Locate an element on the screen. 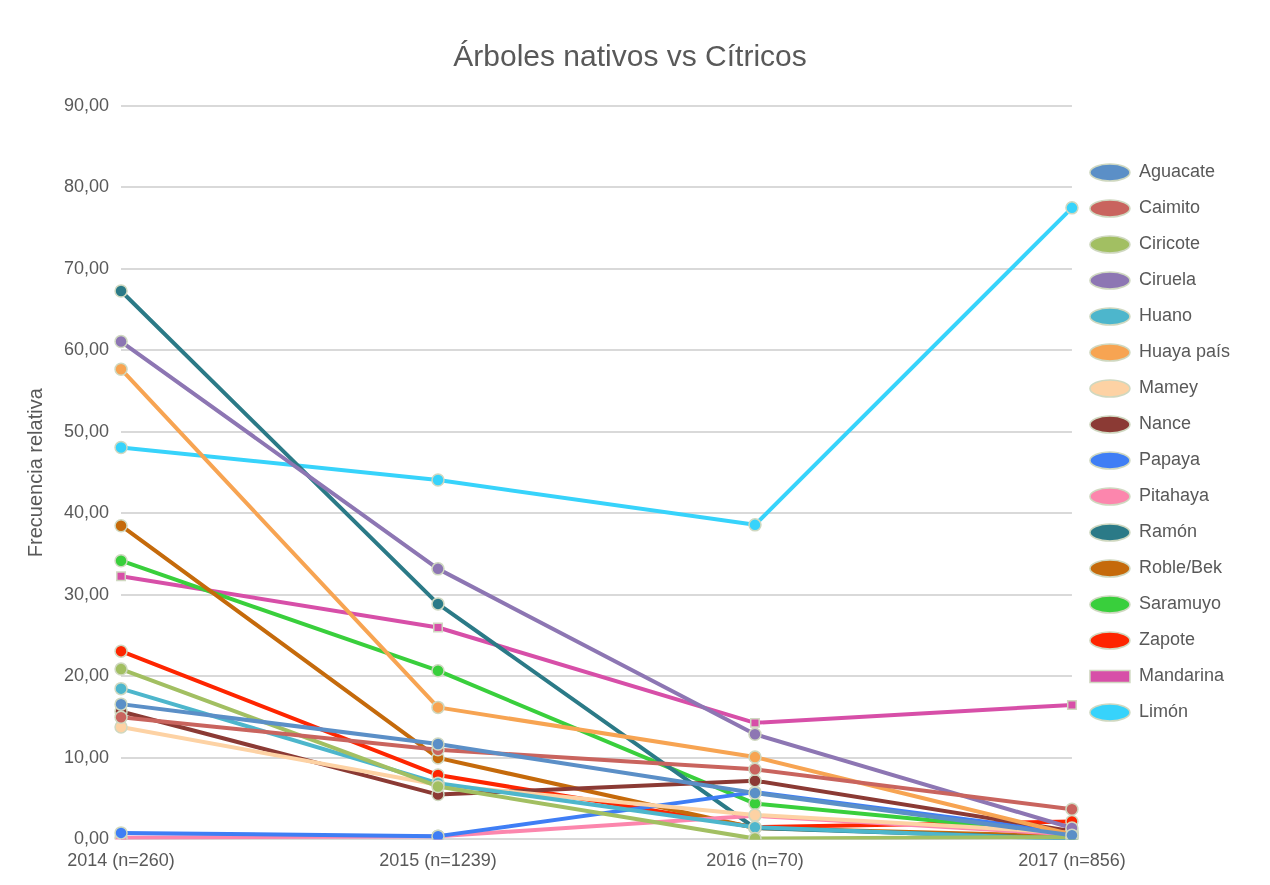 Image resolution: width=1270 pixels, height=885 pixels. x-tick-label: 2017 (n=856) is located at coordinates (1072, 860).